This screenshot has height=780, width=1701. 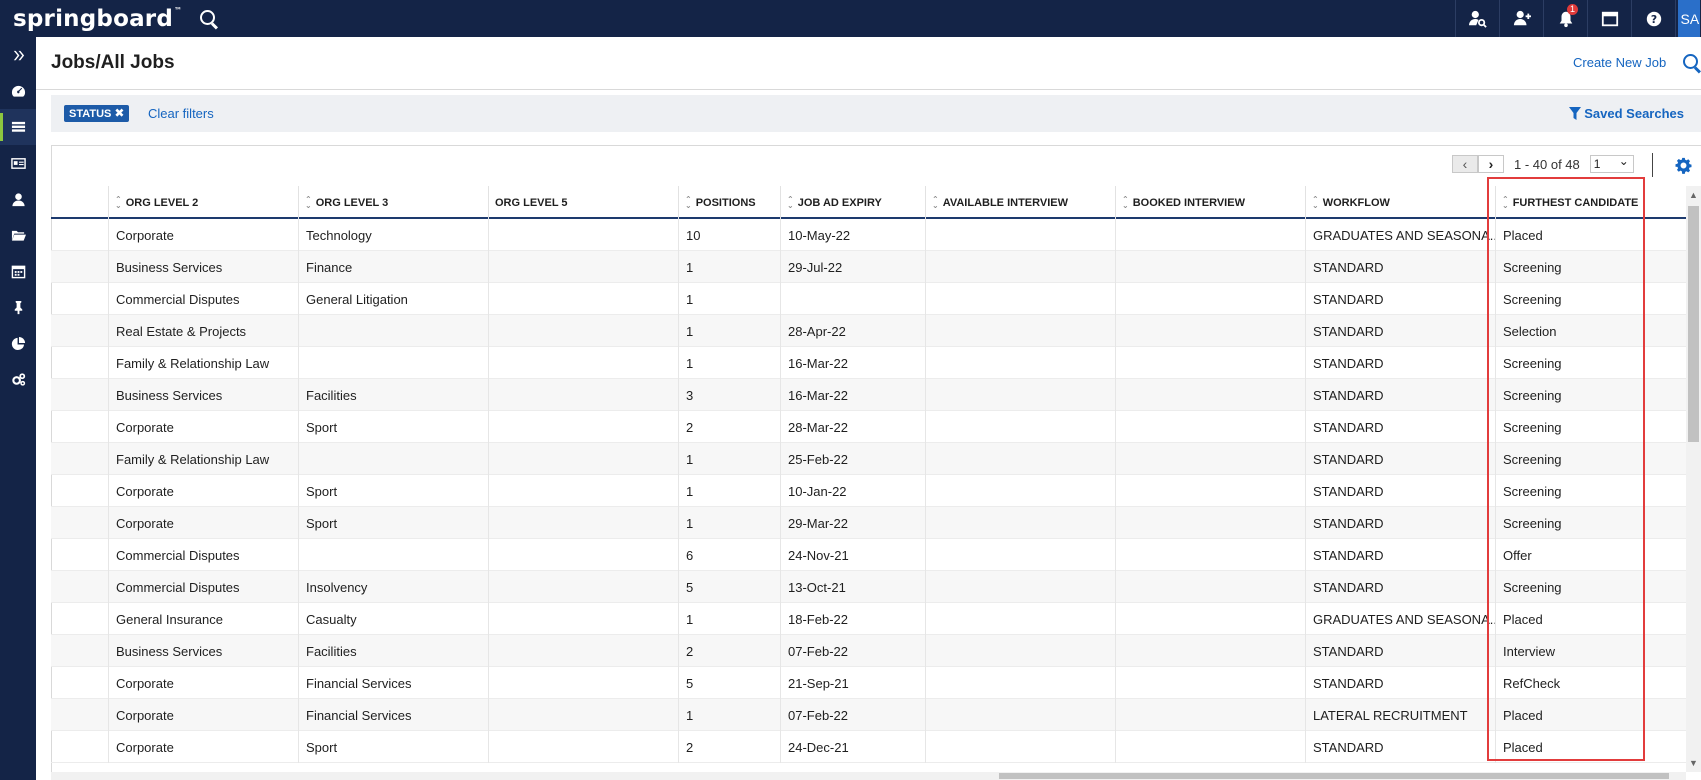 I want to click on sidebar-item-folders, so click(x=18, y=235).